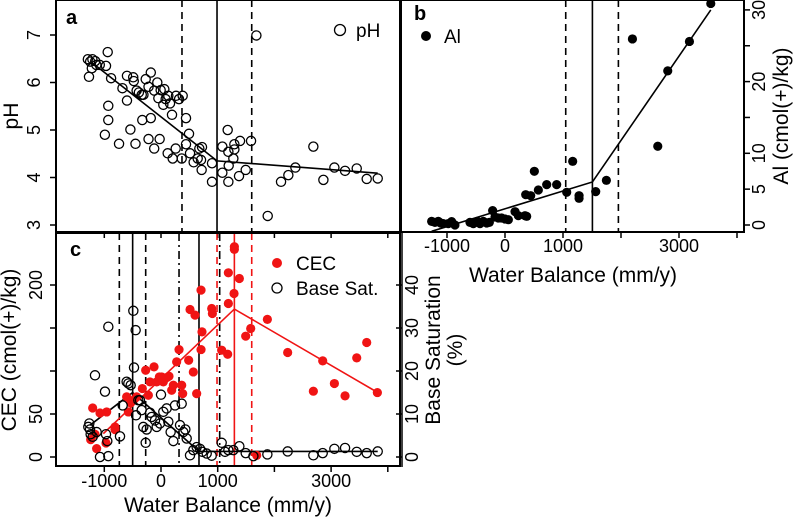 Image resolution: width=800 pixels, height=520 pixels. I want to click on y-tick-label: 20, so click(412, 371).